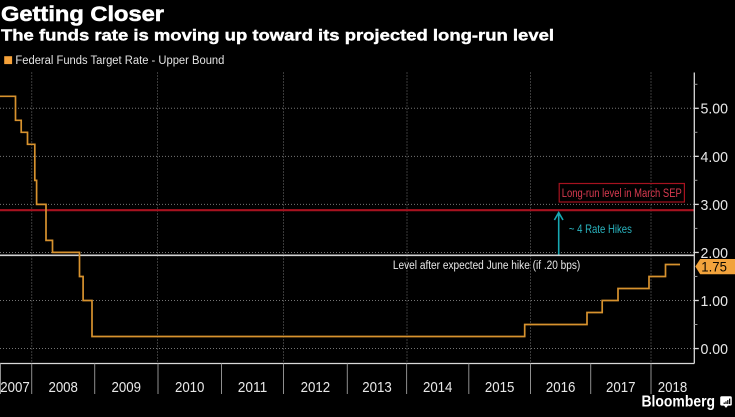 Image resolution: width=735 pixels, height=417 pixels. I want to click on svg-text: 2014, so click(438, 387).